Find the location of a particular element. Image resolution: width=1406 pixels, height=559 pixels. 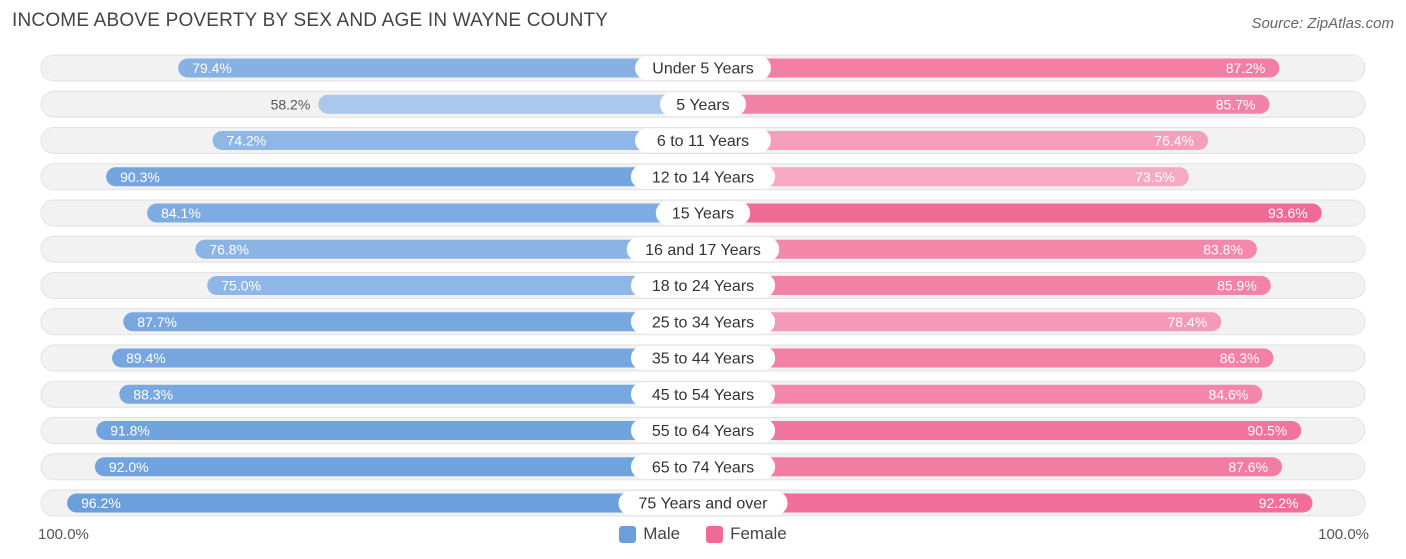

value-label-male: 84.1% is located at coordinates (181, 213).